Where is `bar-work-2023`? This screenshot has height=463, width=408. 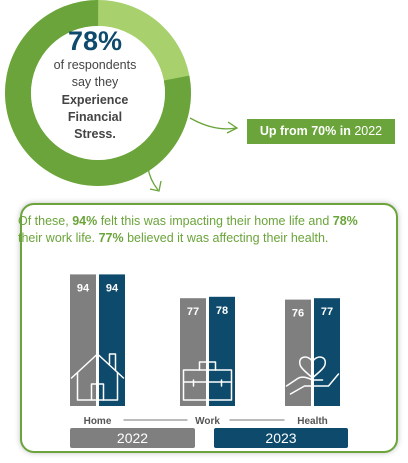 bar-work-2023 is located at coordinates (222, 351).